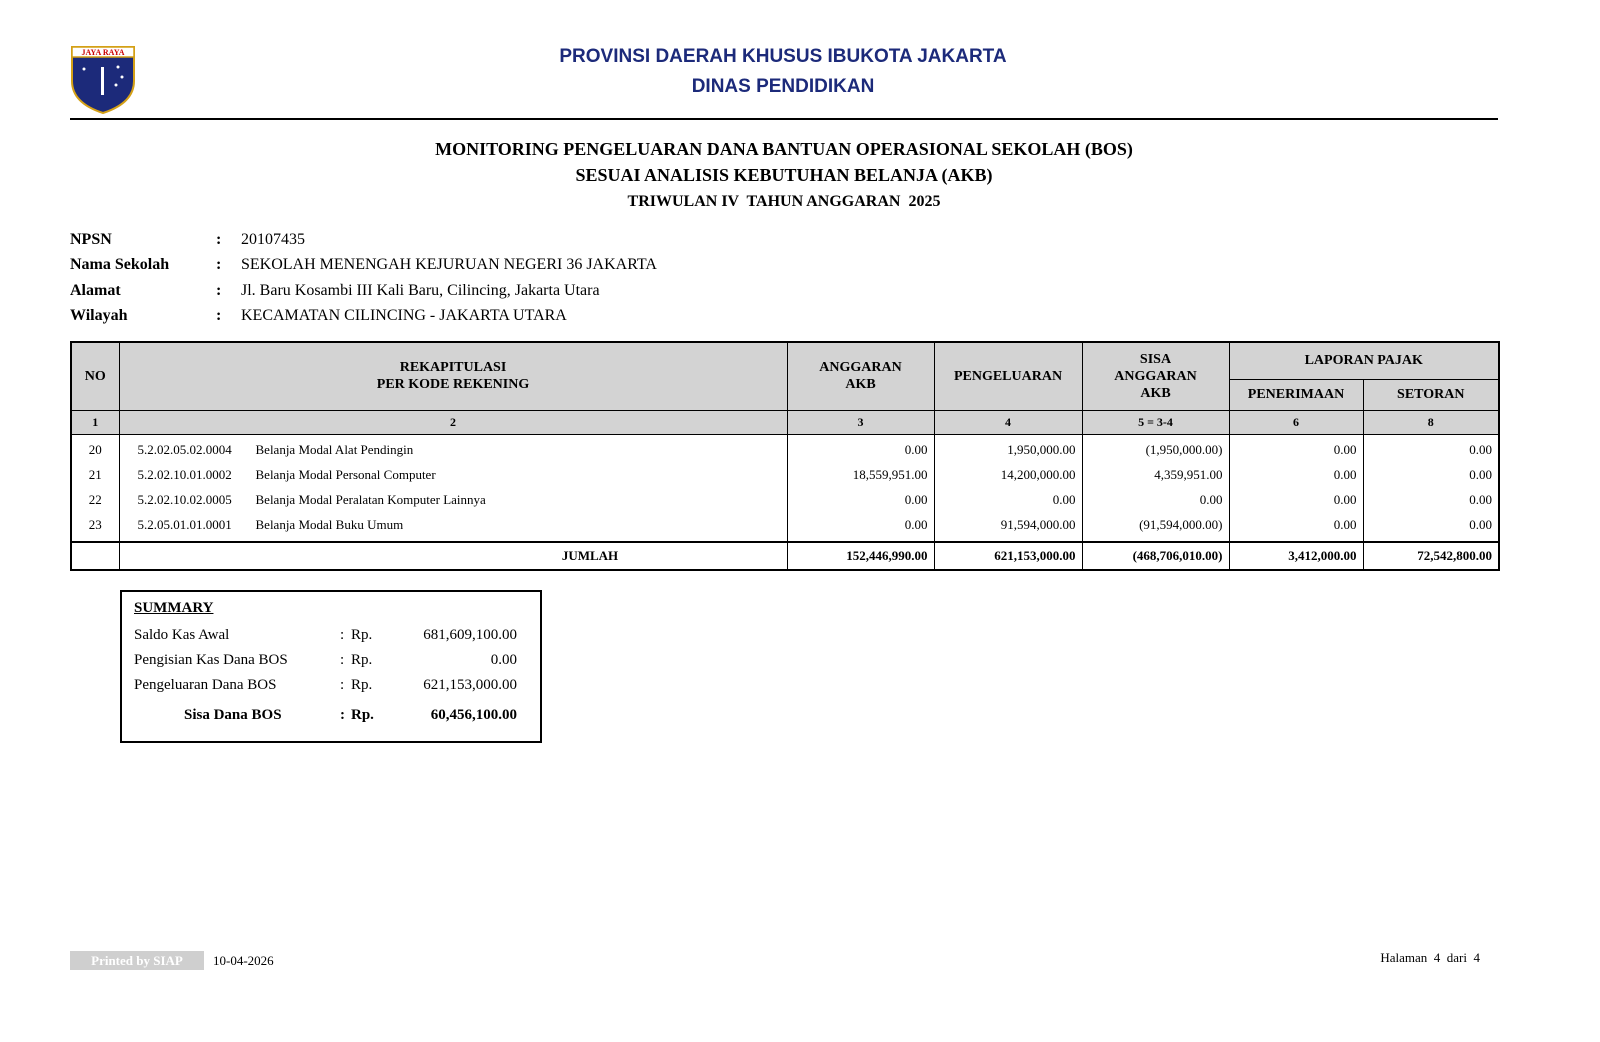 This screenshot has width=1600, height=1042. I want to click on info-value: 20107435, so click(273, 239).